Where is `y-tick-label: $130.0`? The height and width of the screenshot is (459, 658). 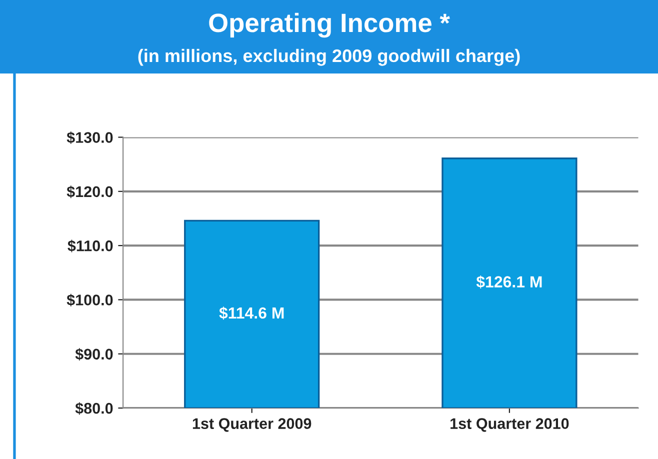
y-tick-label: $130.0 is located at coordinates (89, 137).